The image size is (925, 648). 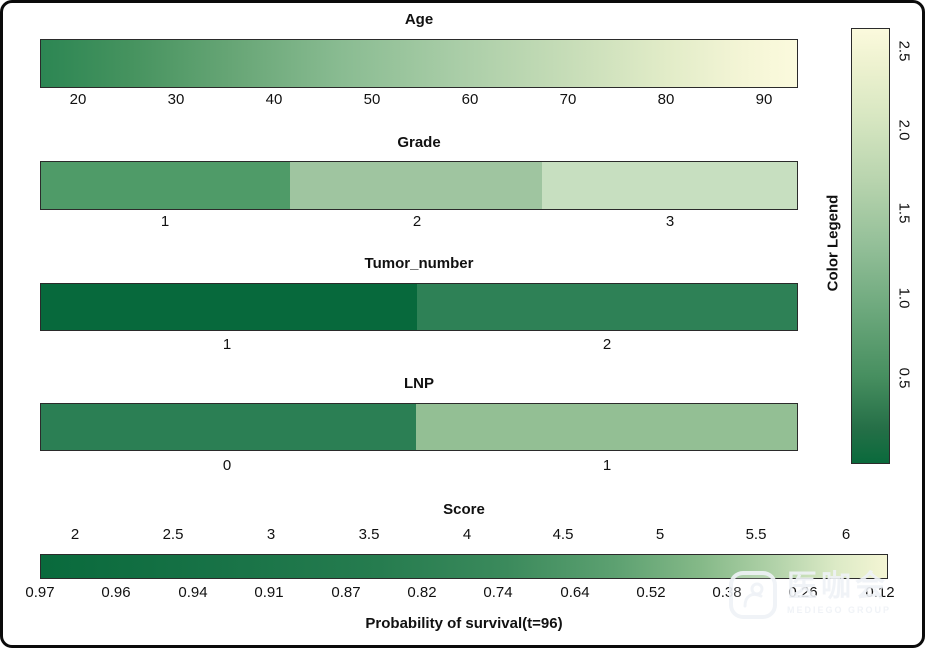 I want to click on age-panel-title: Age, so click(x=419, y=19).